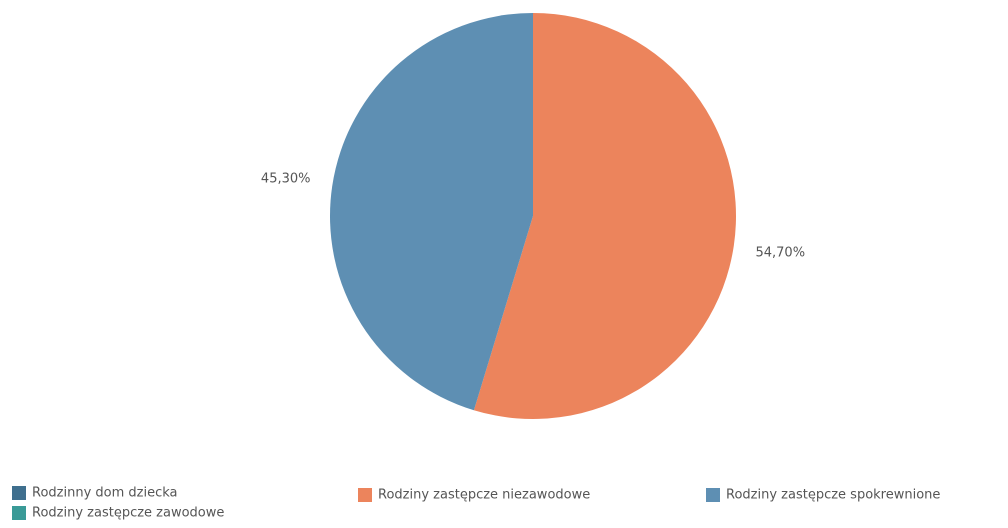 The height and width of the screenshot is (528, 1008). What do you see at coordinates (128, 513) in the screenshot?
I see `legend-label: Rodziny zastępcze zawodowe` at bounding box center [128, 513].